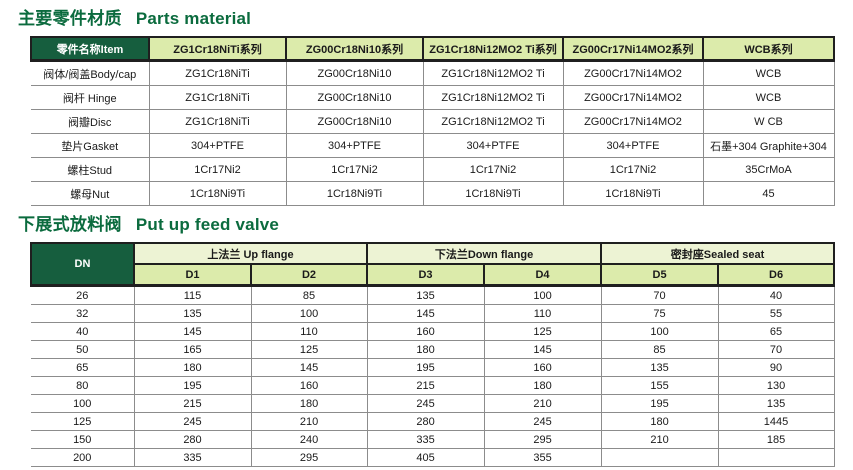  Describe the element at coordinates (768, 169) in the screenshot. I see `material-cell: 35CrMoA` at that location.